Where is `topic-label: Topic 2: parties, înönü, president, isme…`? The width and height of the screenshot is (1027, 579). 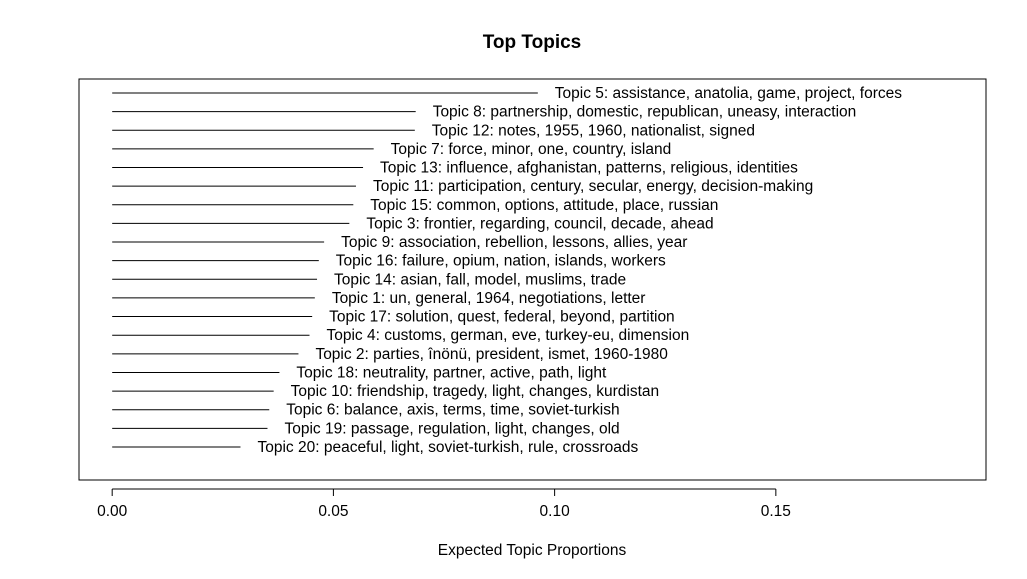 topic-label: Topic 2: parties, înönü, president, isme… is located at coordinates (491, 354).